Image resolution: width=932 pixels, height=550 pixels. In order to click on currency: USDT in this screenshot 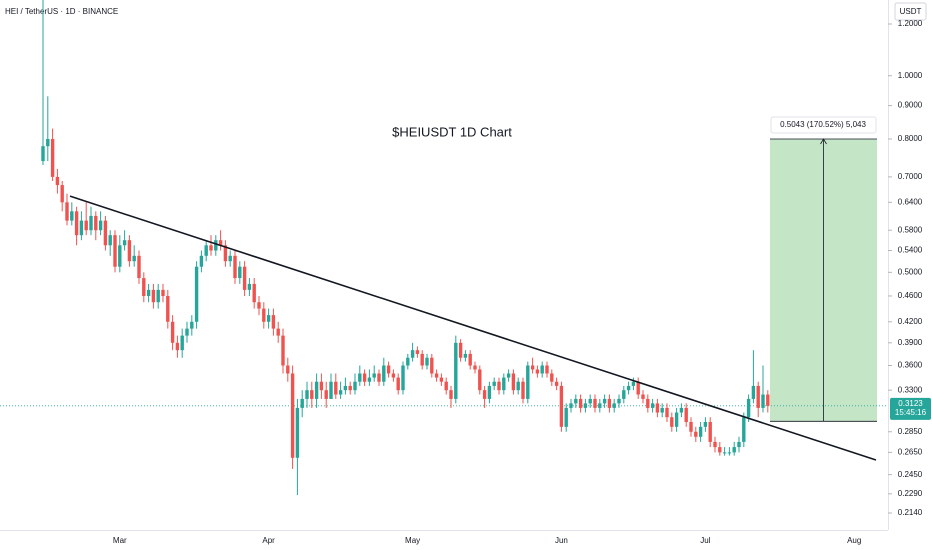, I will do `click(911, 11)`.